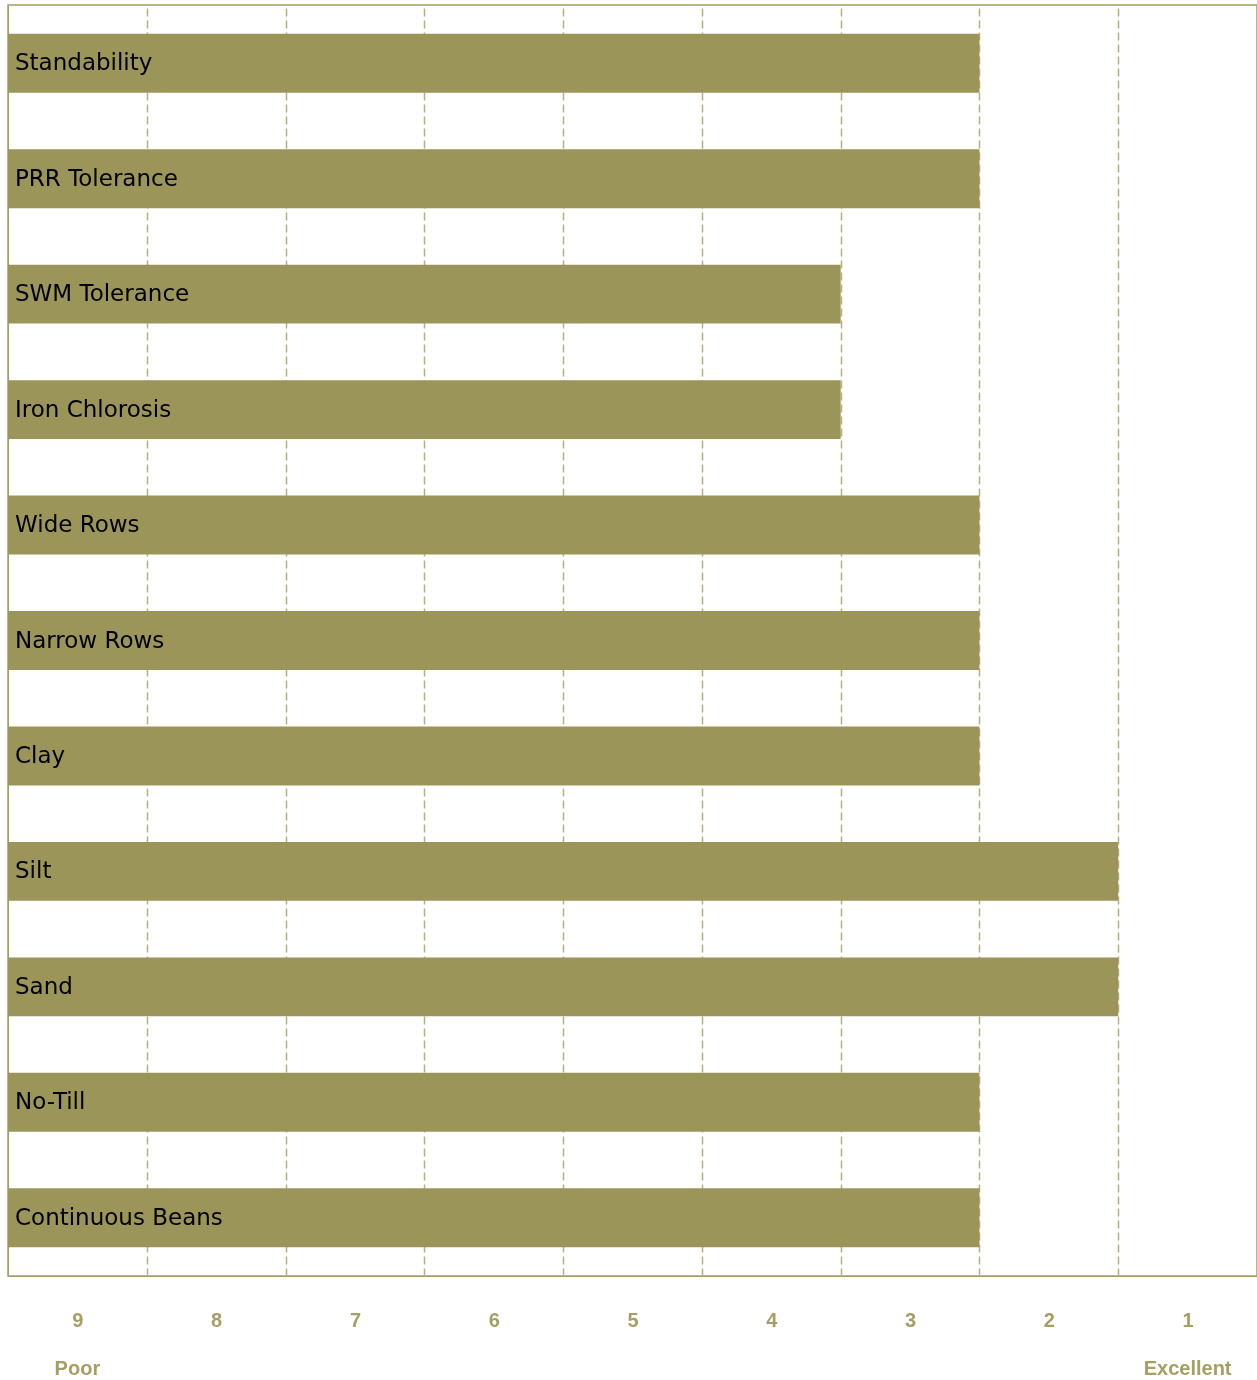 This screenshot has height=1380, width=1257. What do you see at coordinates (90, 639) in the screenshot?
I see `y-tick-label: Narrow Rows` at bounding box center [90, 639].